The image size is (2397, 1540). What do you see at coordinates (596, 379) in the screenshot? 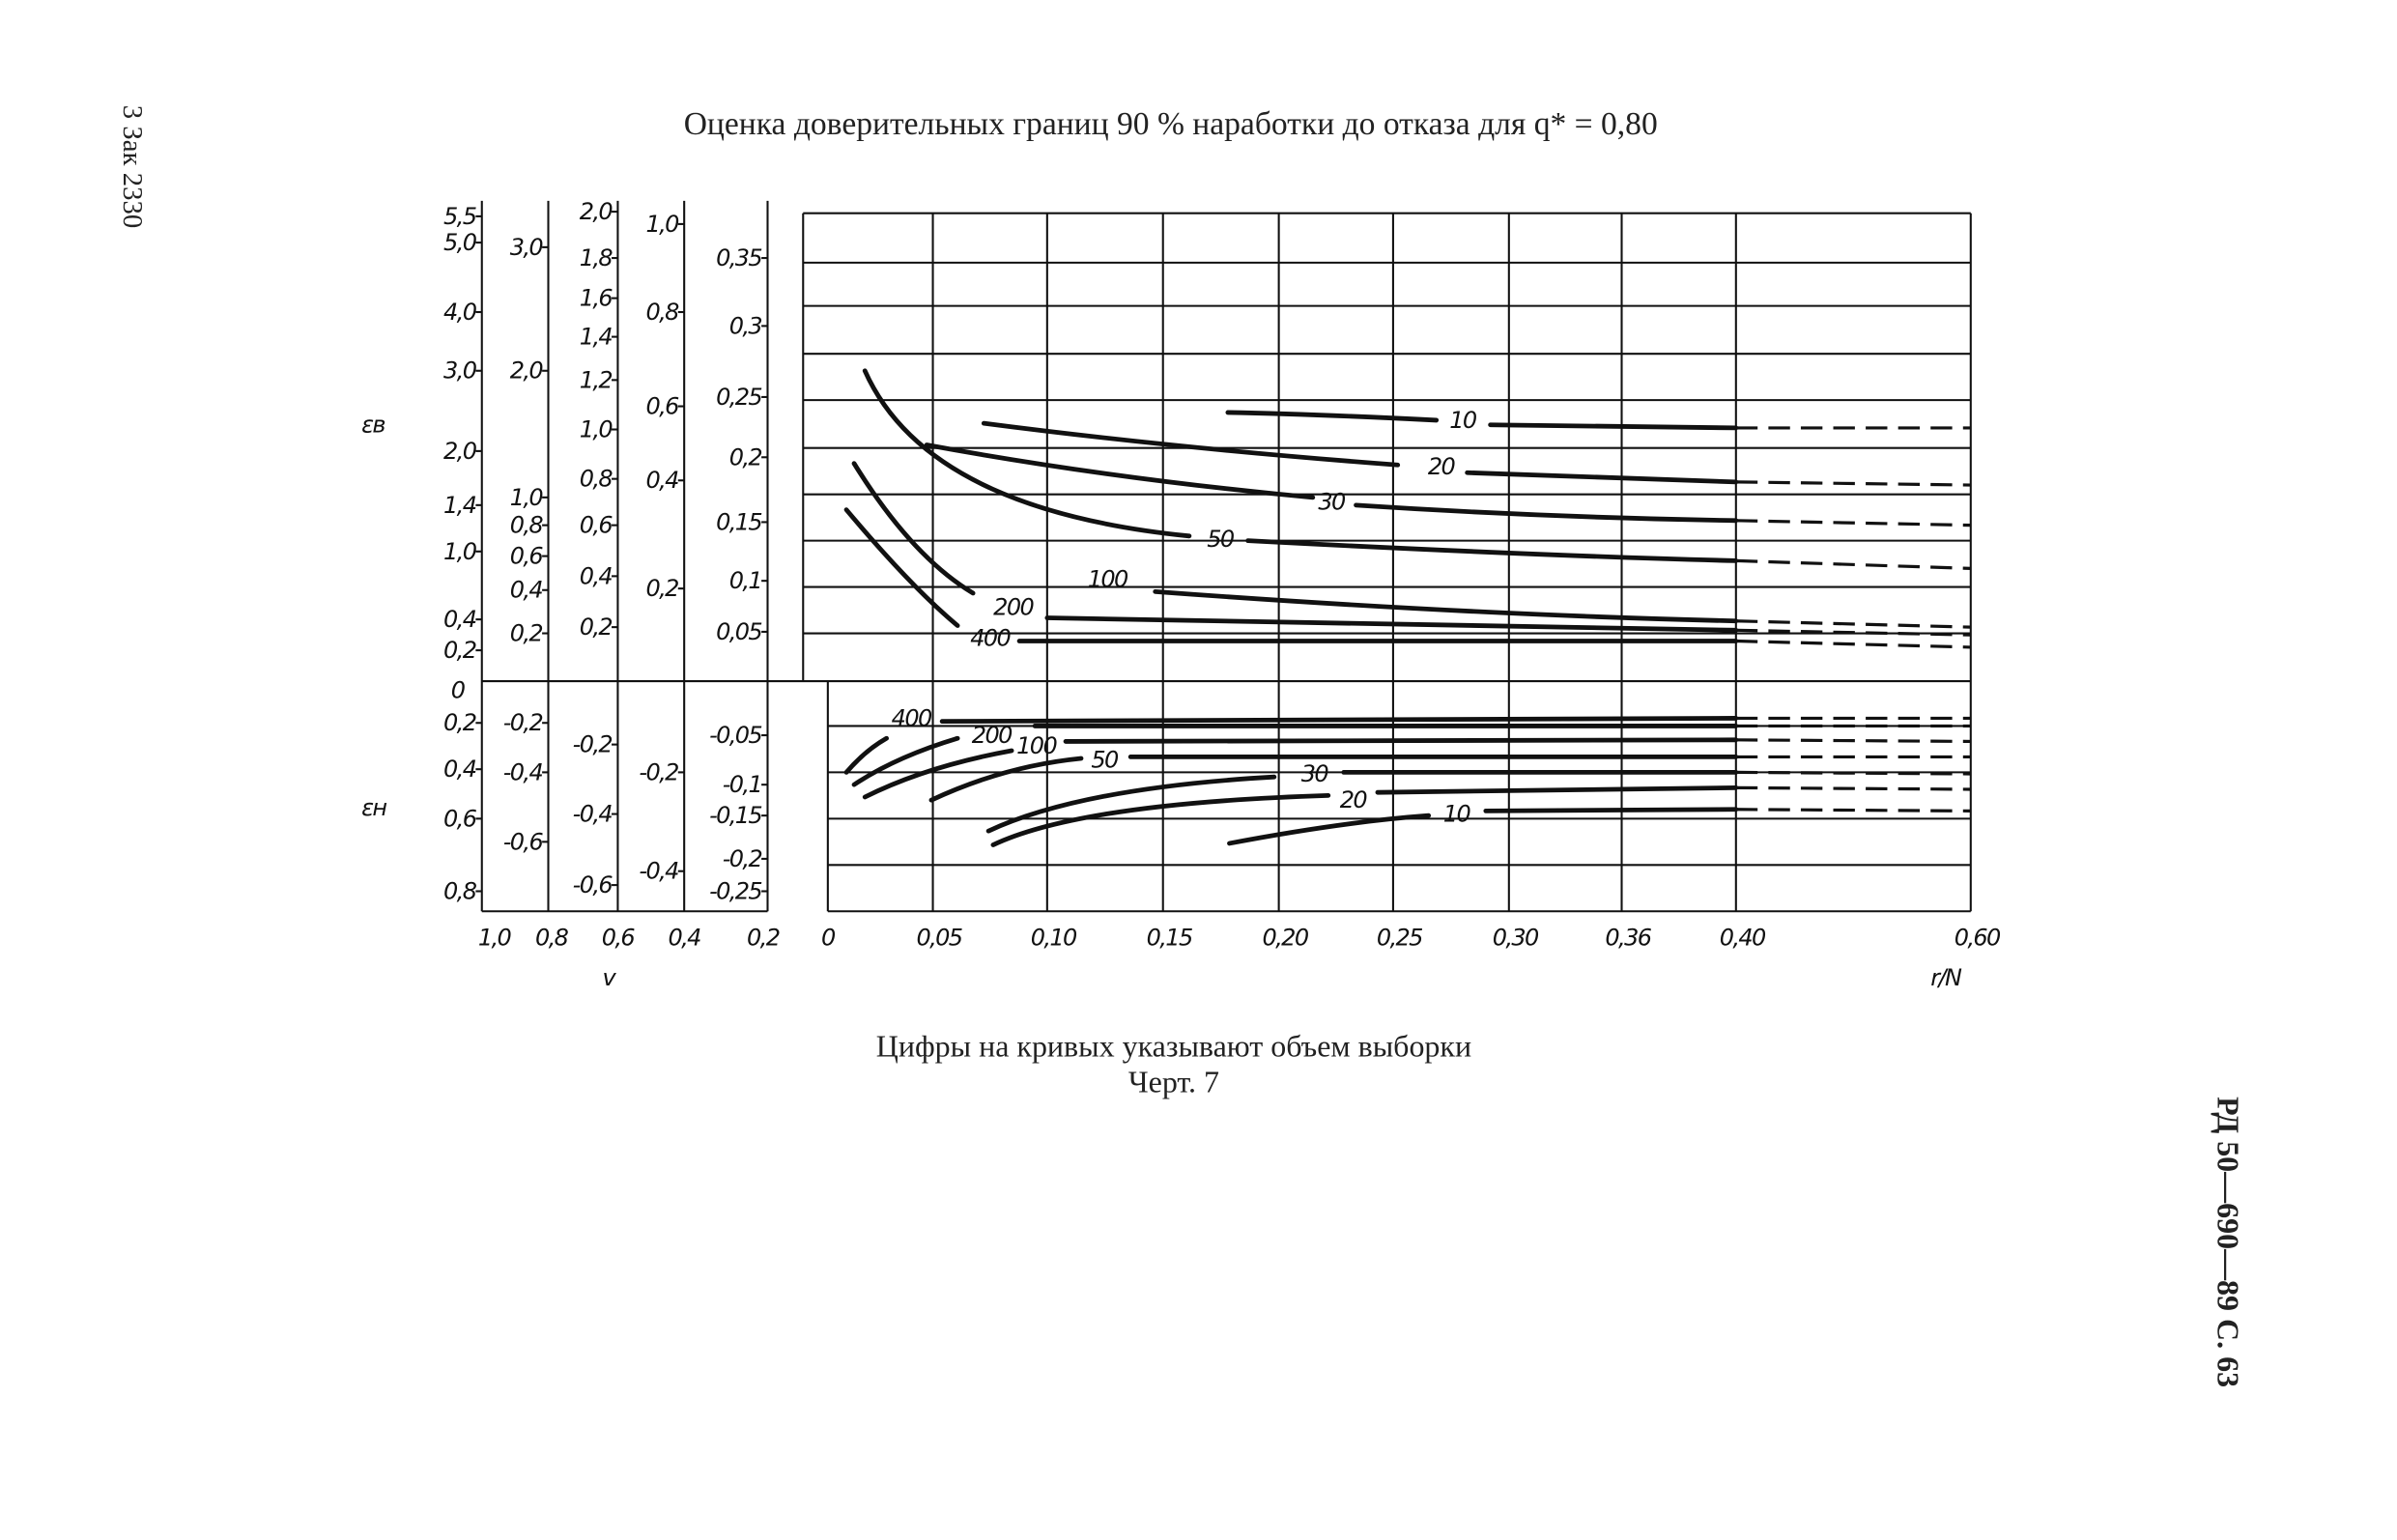
I see `scale-label: 1,2` at bounding box center [596, 379].